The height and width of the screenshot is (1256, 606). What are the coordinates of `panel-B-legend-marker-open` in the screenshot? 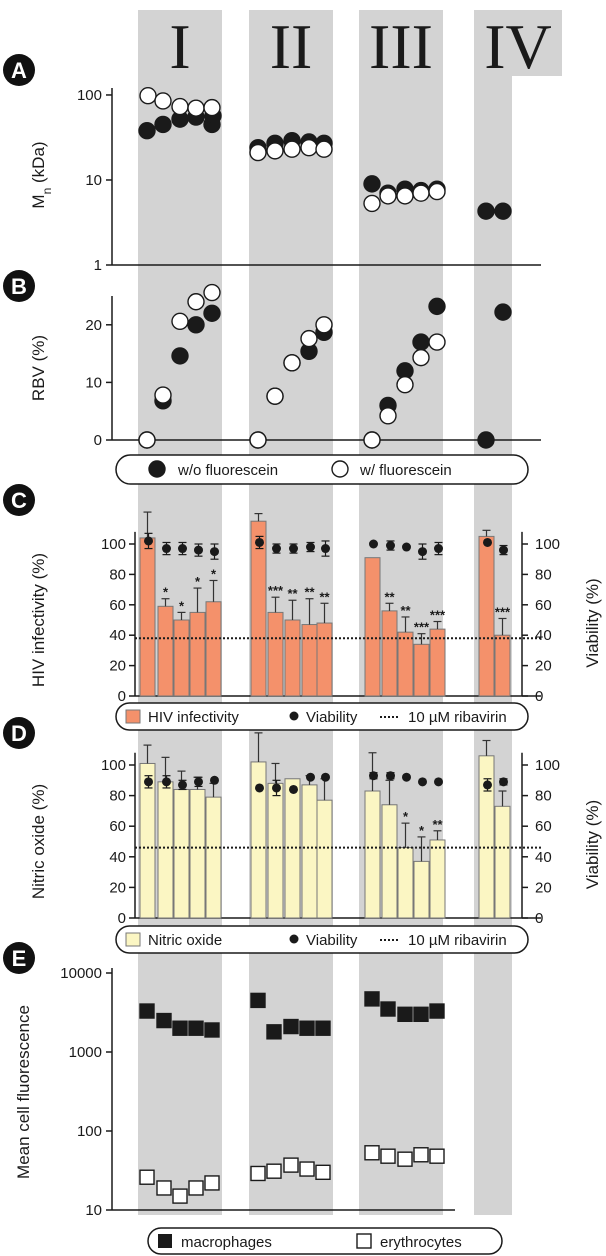 It's located at (340, 469).